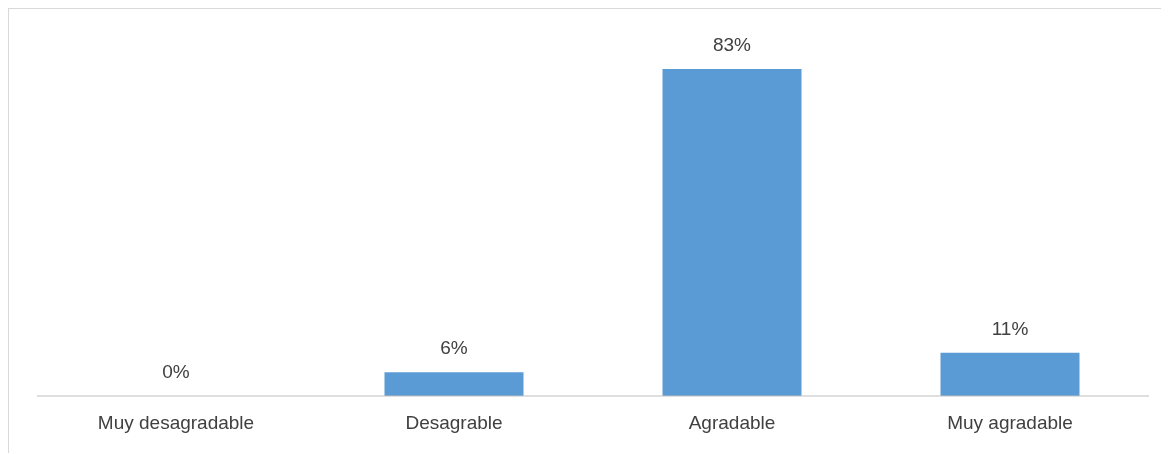  Describe the element at coordinates (176, 371) in the screenshot. I see `data-label: 0%` at that location.